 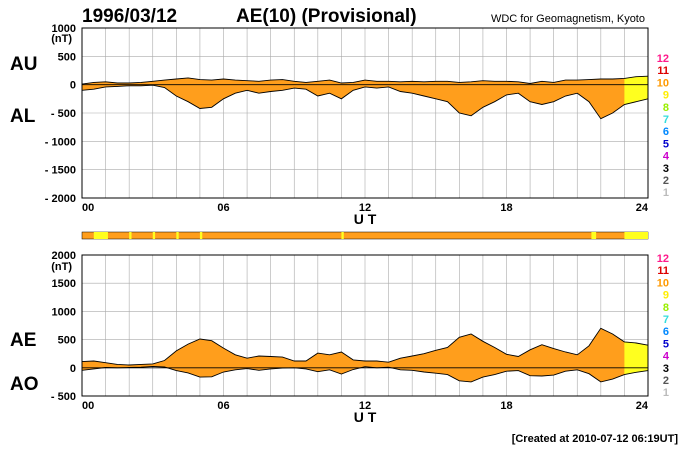 What do you see at coordinates (64, 256) in the screenshot?
I see `y-tick-label: 2000` at bounding box center [64, 256].